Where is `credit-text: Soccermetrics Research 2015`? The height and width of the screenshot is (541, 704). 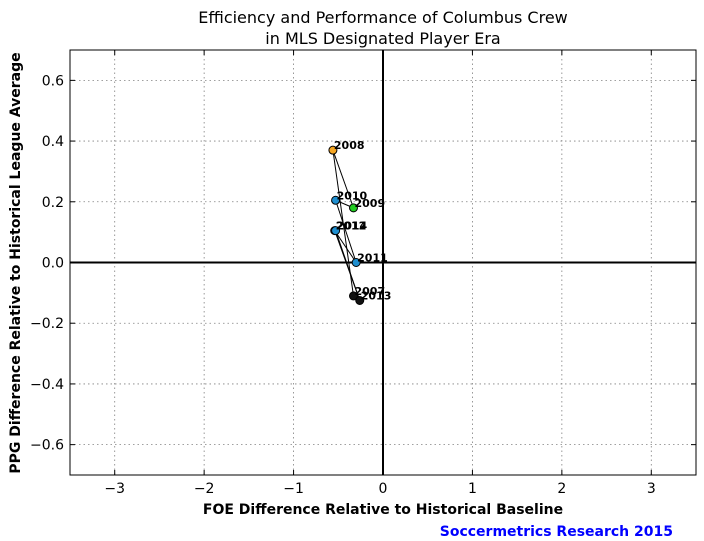
credit-text: Soccermetrics Research 2015 is located at coordinates (556, 532).